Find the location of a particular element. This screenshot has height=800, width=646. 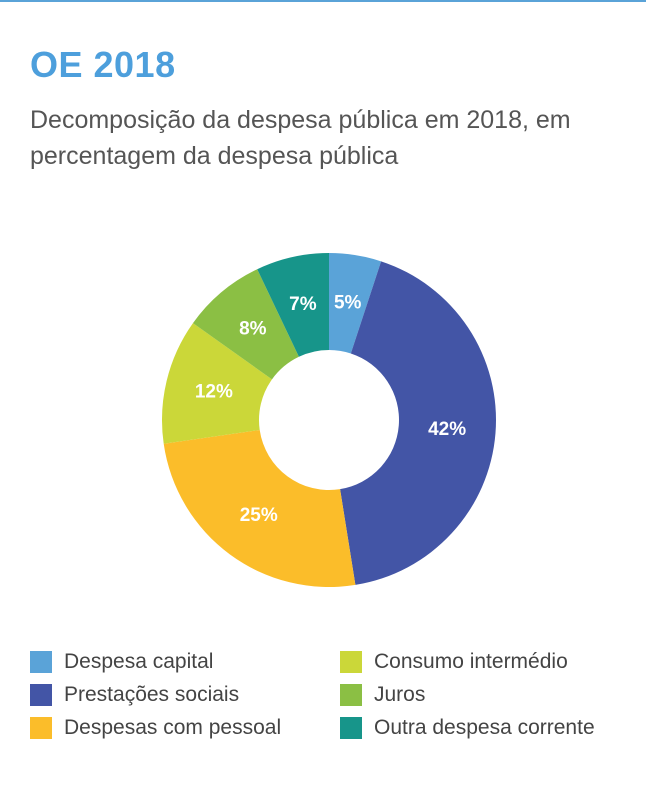

slice-label-outra-despesa-corrente: 7% is located at coordinates (303, 304).